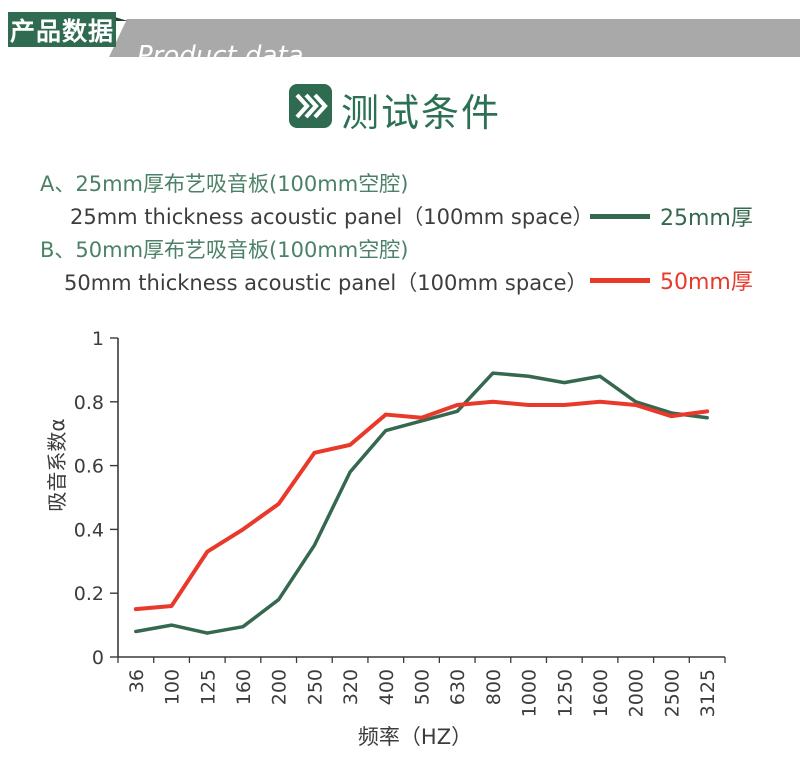  I want to click on legend-label-25mm: 25mm厚, so click(706, 218).